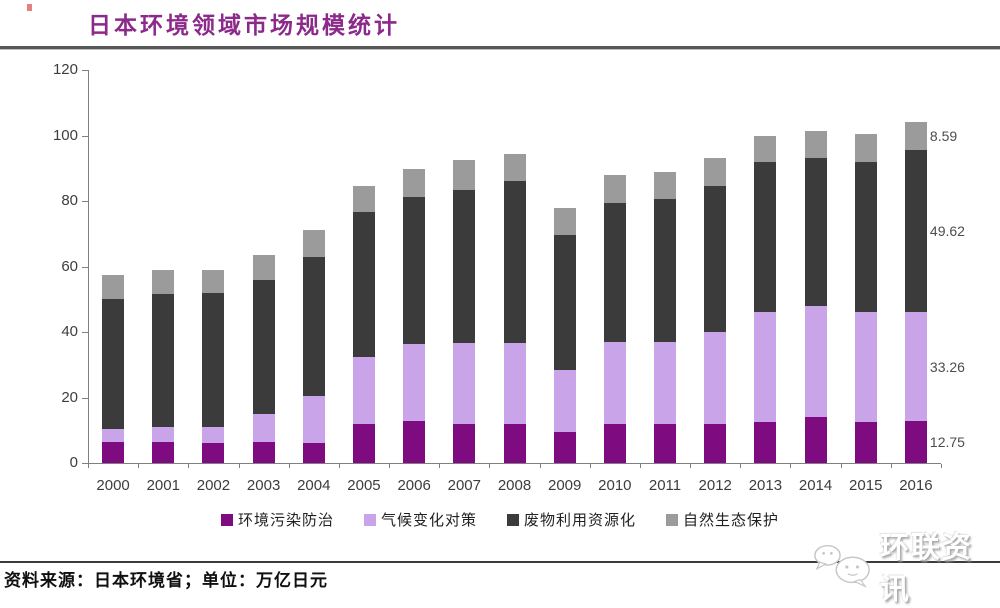 Image resolution: width=1000 pixels, height=608 pixels. Describe the element at coordinates (113, 452) in the screenshot. I see `bar-segment-2000-s1` at that location.